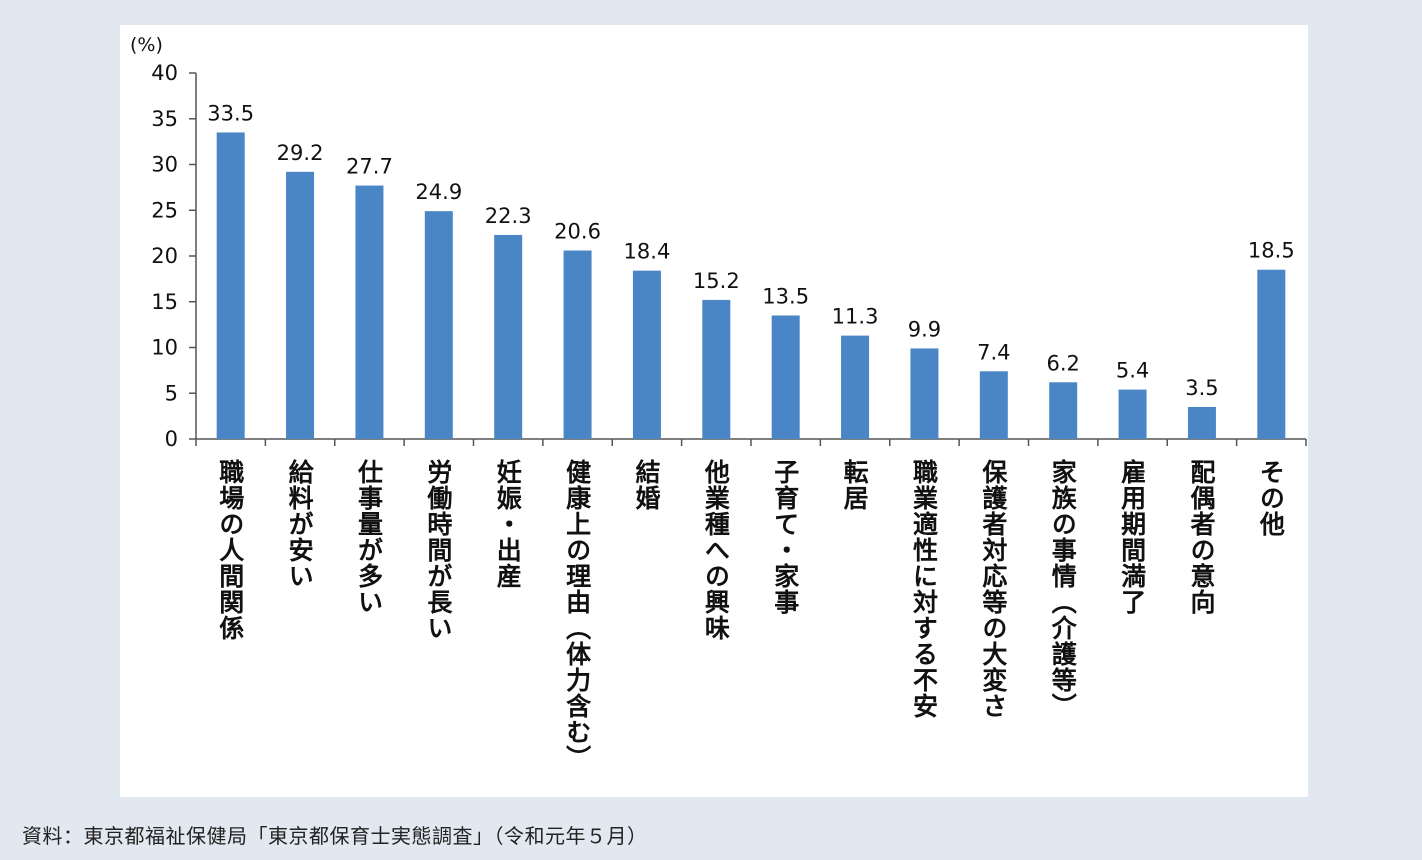  I want to click on category-label: 家族の事情（介護等）, so click(1063, 589).